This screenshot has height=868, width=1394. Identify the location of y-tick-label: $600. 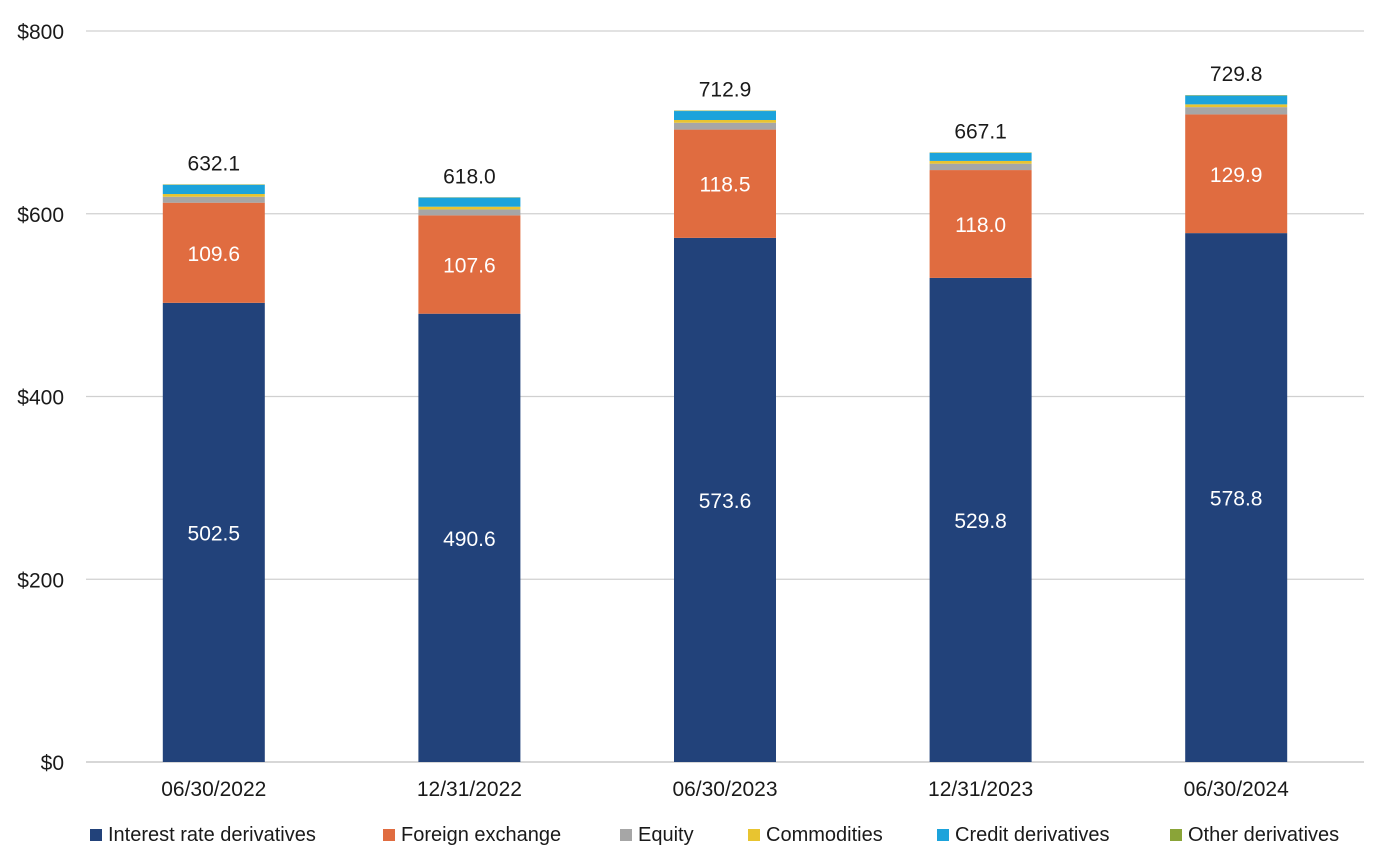
(40, 215).